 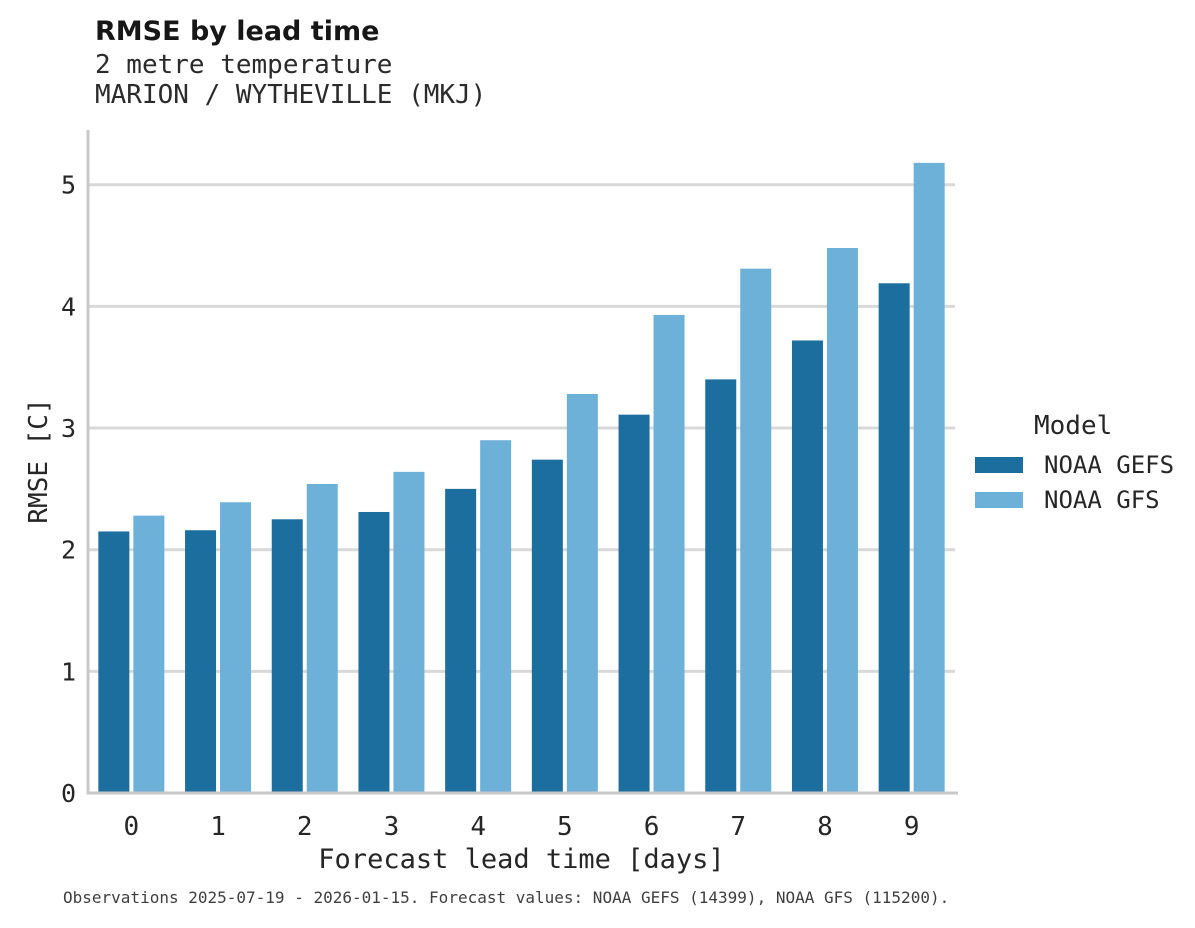 I want to click on x-tick-label: 1, so click(x=218, y=827).